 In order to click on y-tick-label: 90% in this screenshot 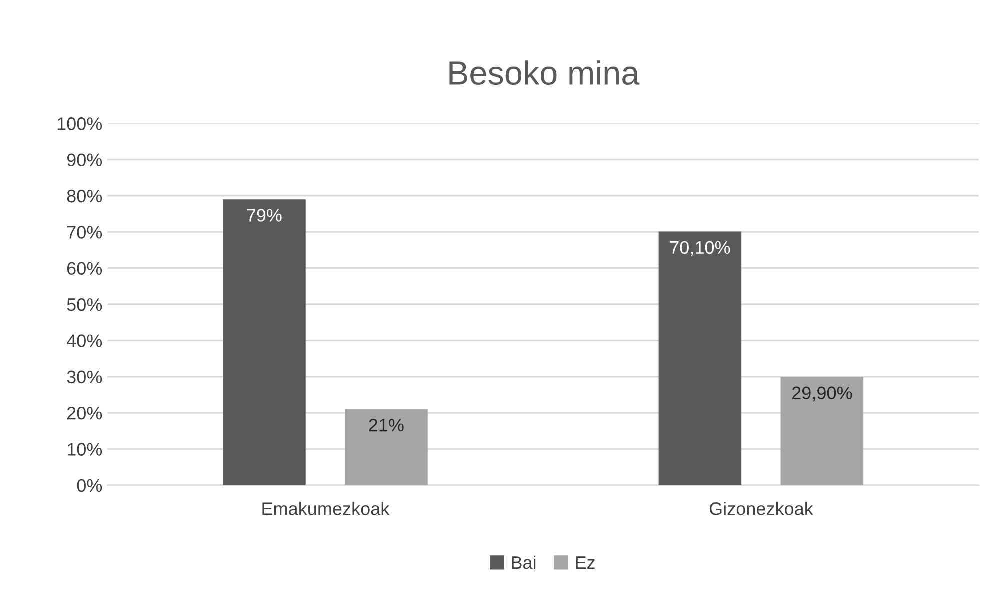, I will do `click(84, 160)`.